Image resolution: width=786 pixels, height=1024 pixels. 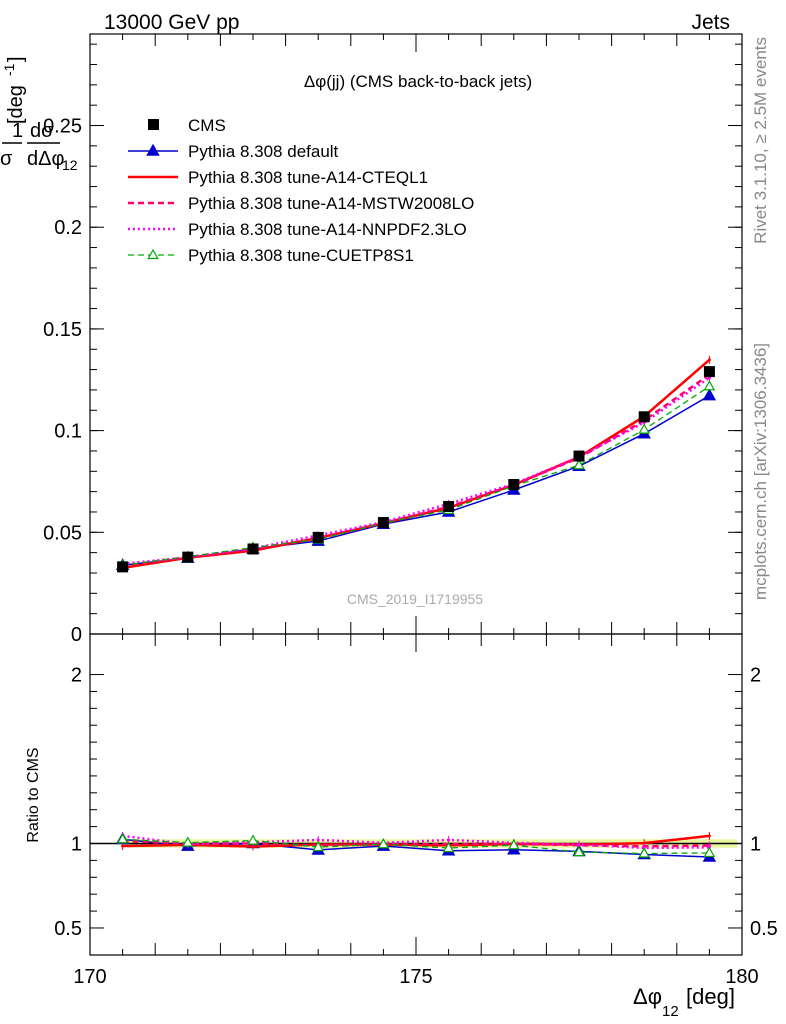 What do you see at coordinates (187, 125) in the screenshot?
I see `legend-item-cms: CMS` at bounding box center [187, 125].